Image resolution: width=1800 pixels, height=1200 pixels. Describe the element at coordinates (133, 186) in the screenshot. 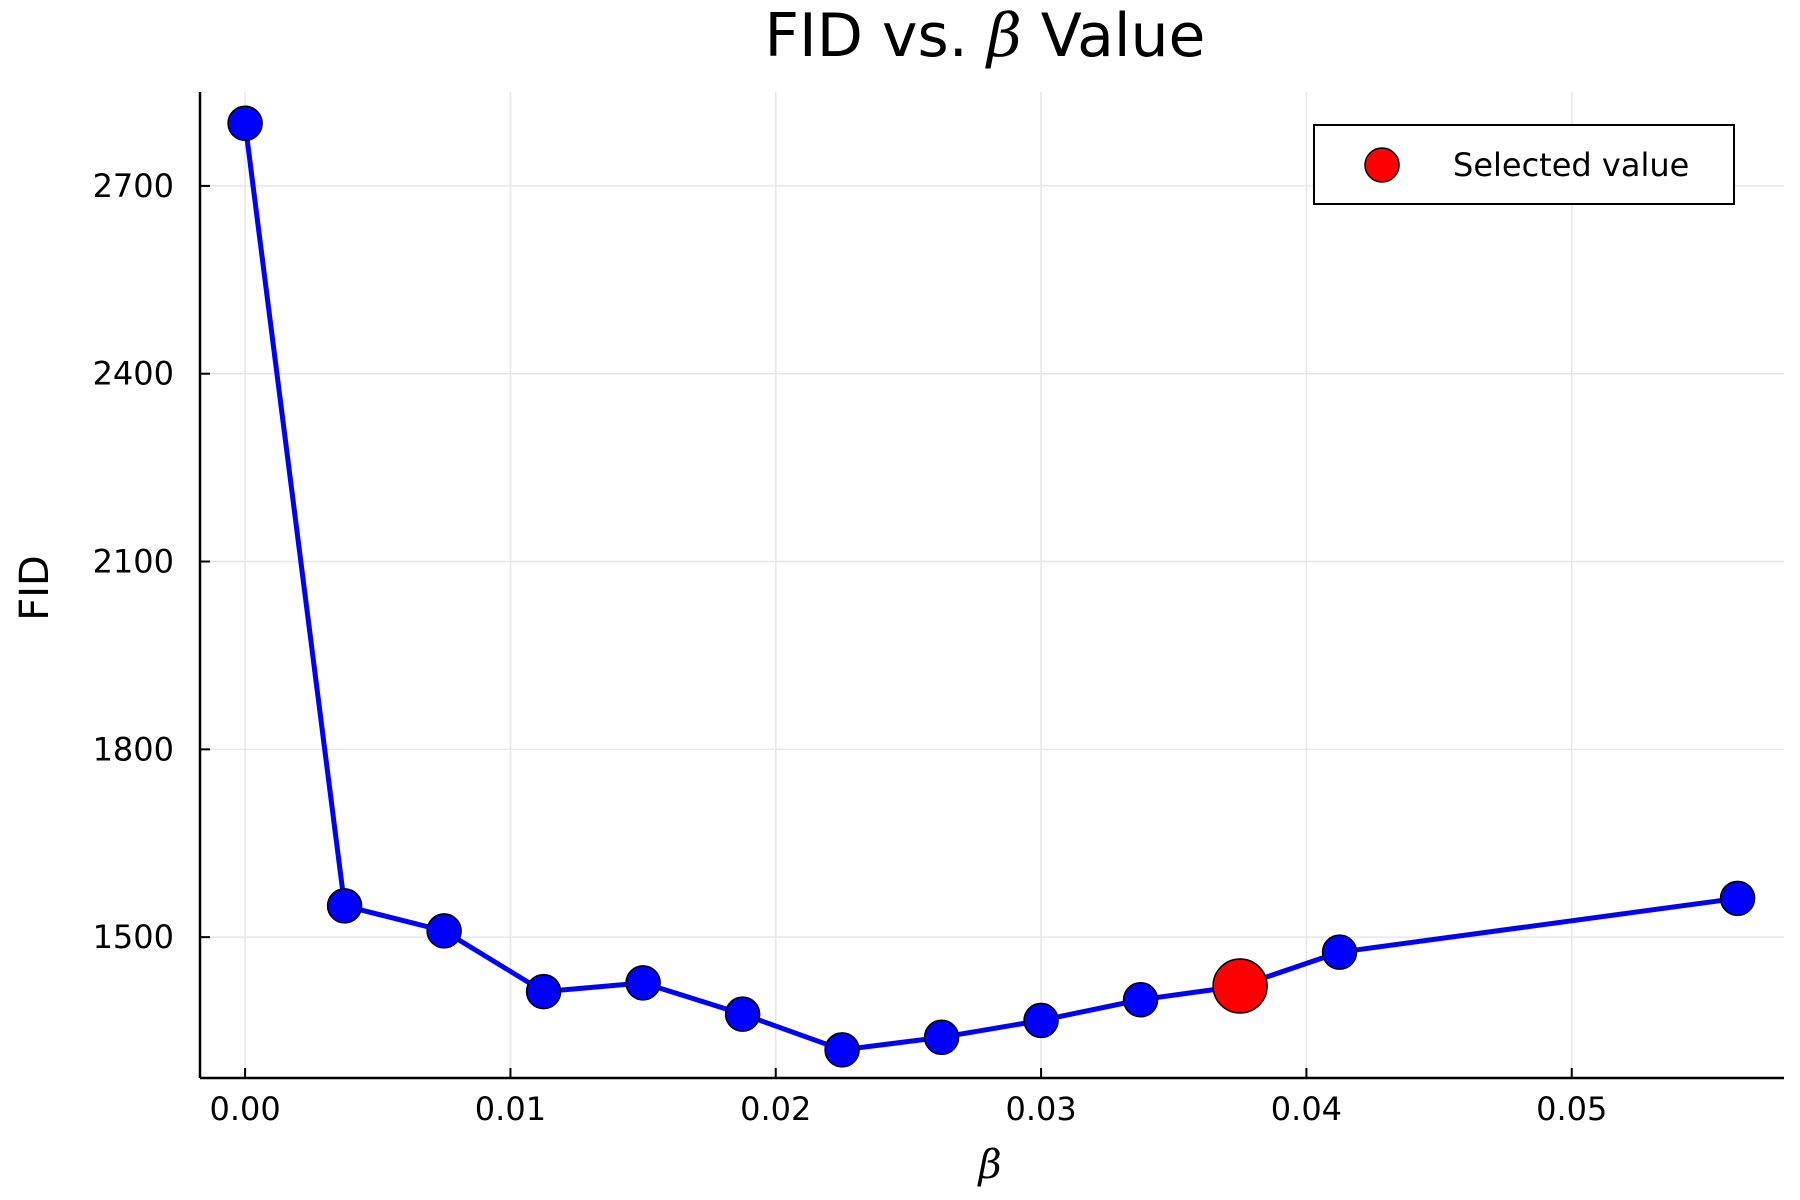

I see `y-tick-label: 2700` at that location.